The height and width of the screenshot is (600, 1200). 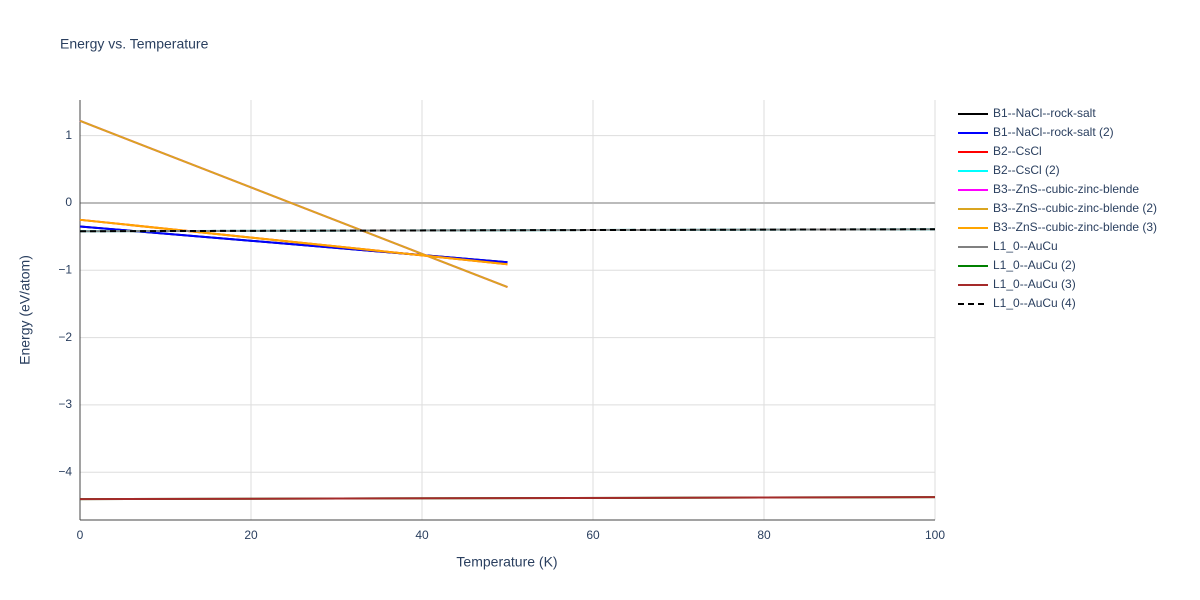 I want to click on legend-label: L1_0--AuCu (3), so click(x=1034, y=284).